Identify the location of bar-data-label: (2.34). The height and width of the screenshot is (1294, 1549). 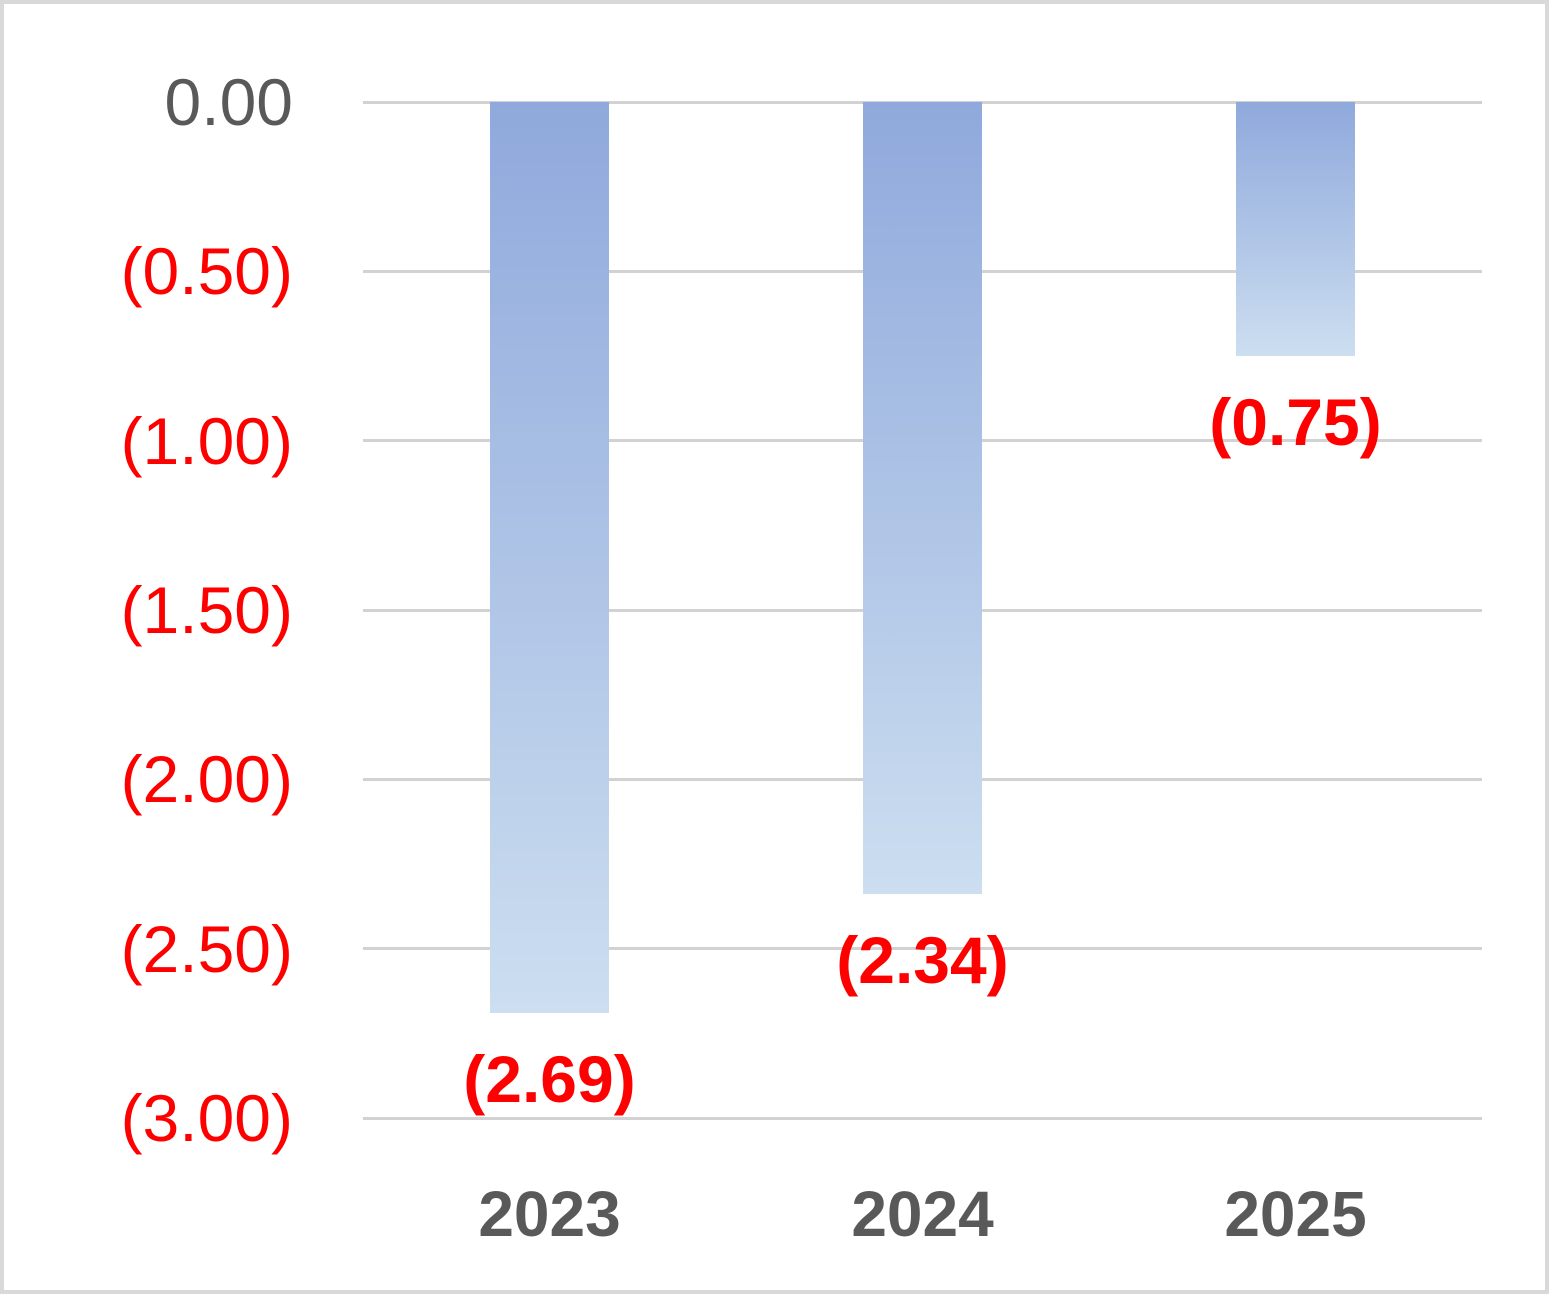
(922, 960).